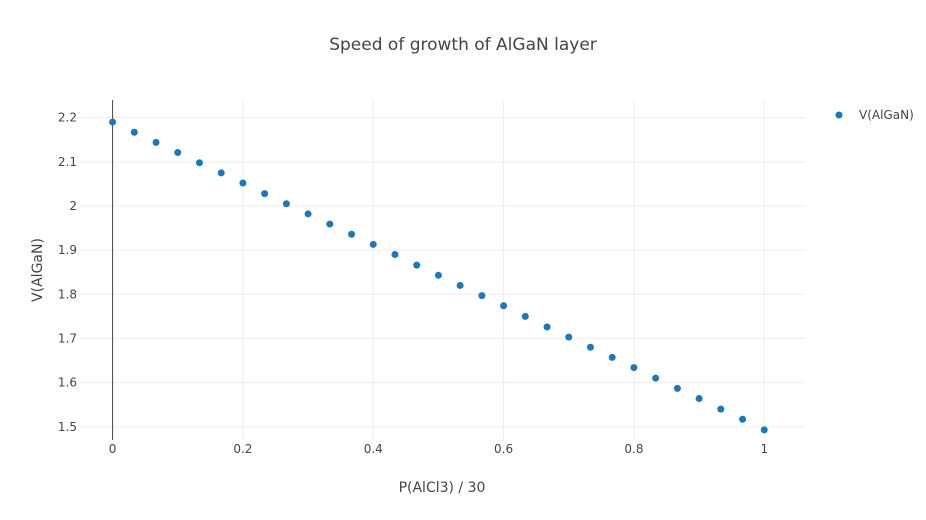 The width and height of the screenshot is (926, 520). Describe the element at coordinates (67, 338) in the screenshot. I see `y-tick-label: 1.7` at that location.